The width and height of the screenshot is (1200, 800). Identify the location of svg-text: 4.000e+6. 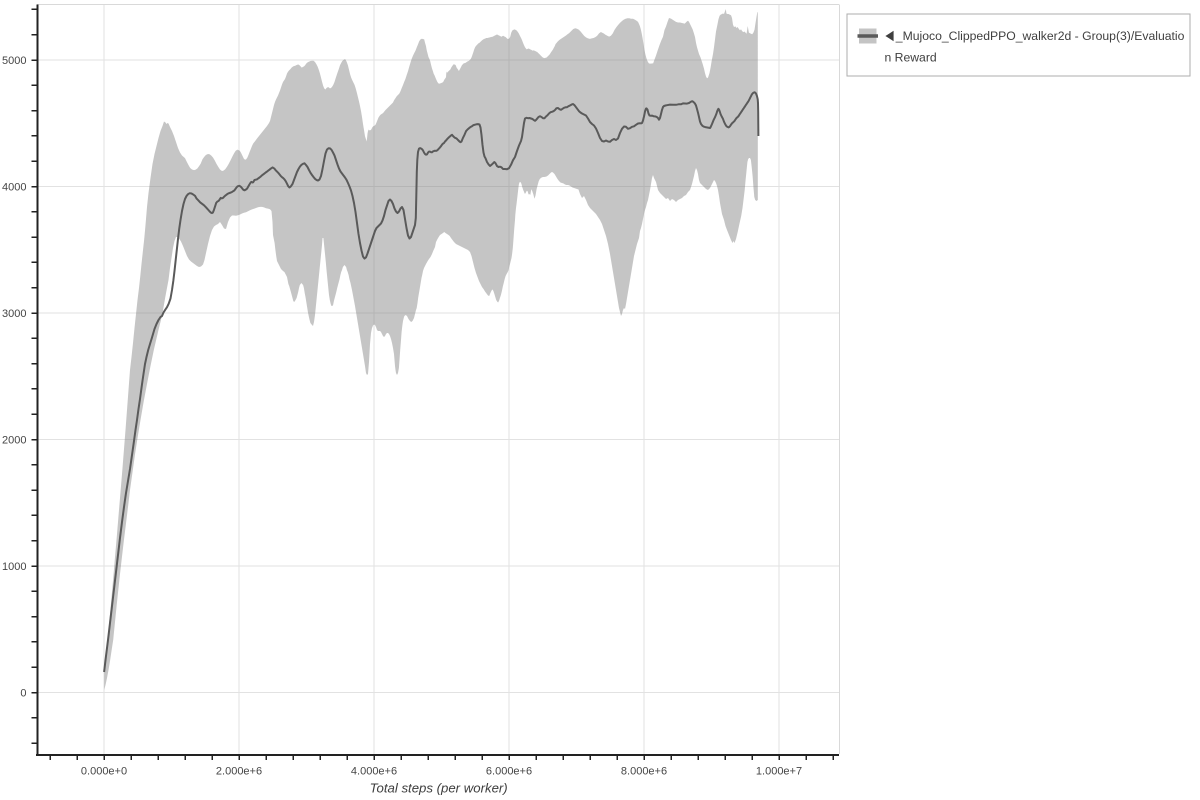
(374, 771).